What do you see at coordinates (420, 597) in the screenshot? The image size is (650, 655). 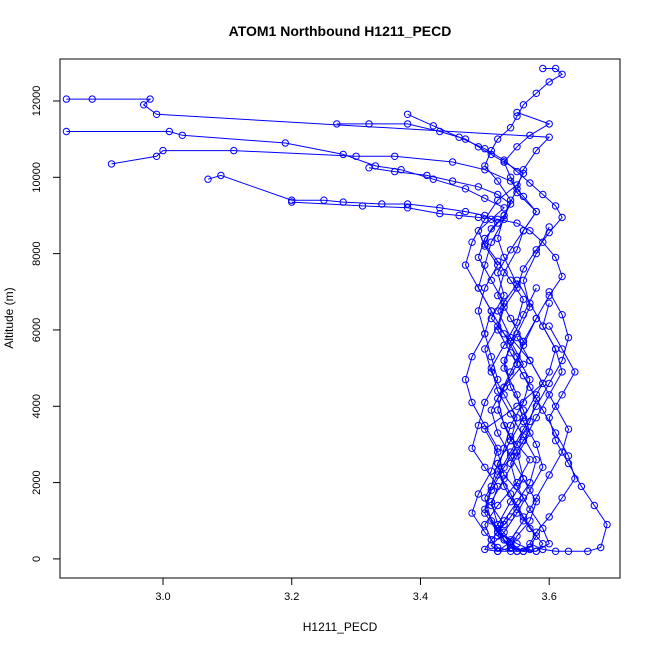 I see `x-tick-label: 3.4` at bounding box center [420, 597].